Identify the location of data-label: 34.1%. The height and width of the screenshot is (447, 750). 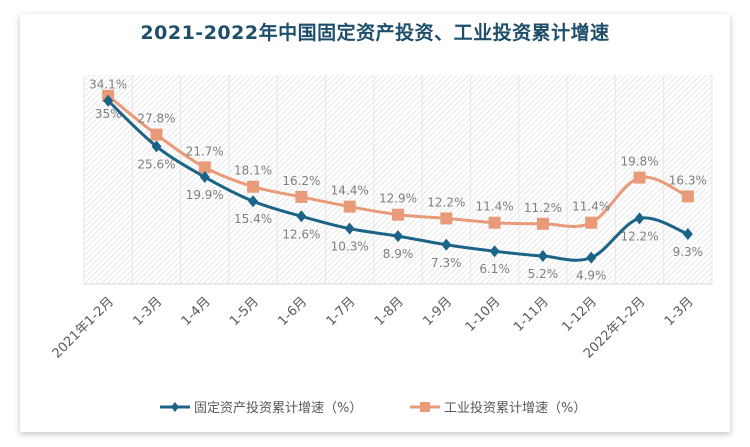
(108, 85).